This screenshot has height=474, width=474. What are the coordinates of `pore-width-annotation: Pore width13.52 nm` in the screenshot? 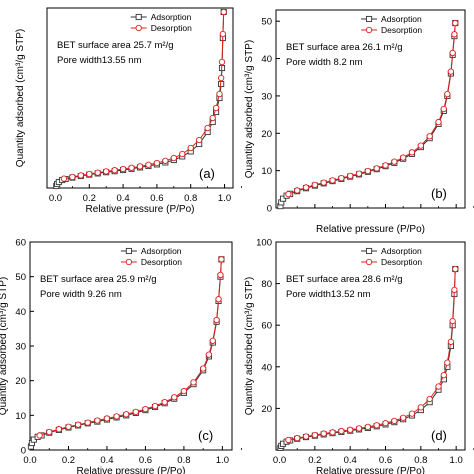 It's located at (328, 294).